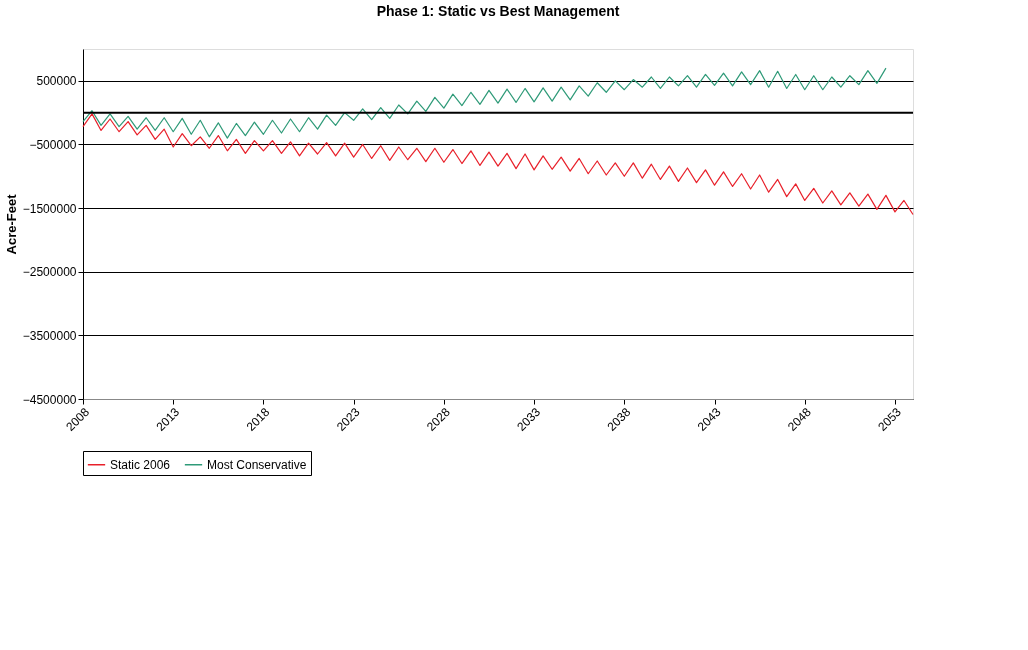 This screenshot has width=1028, height=650. Describe the element at coordinates (49, 272) in the screenshot. I see `y-tick-label: −2500000` at that location.